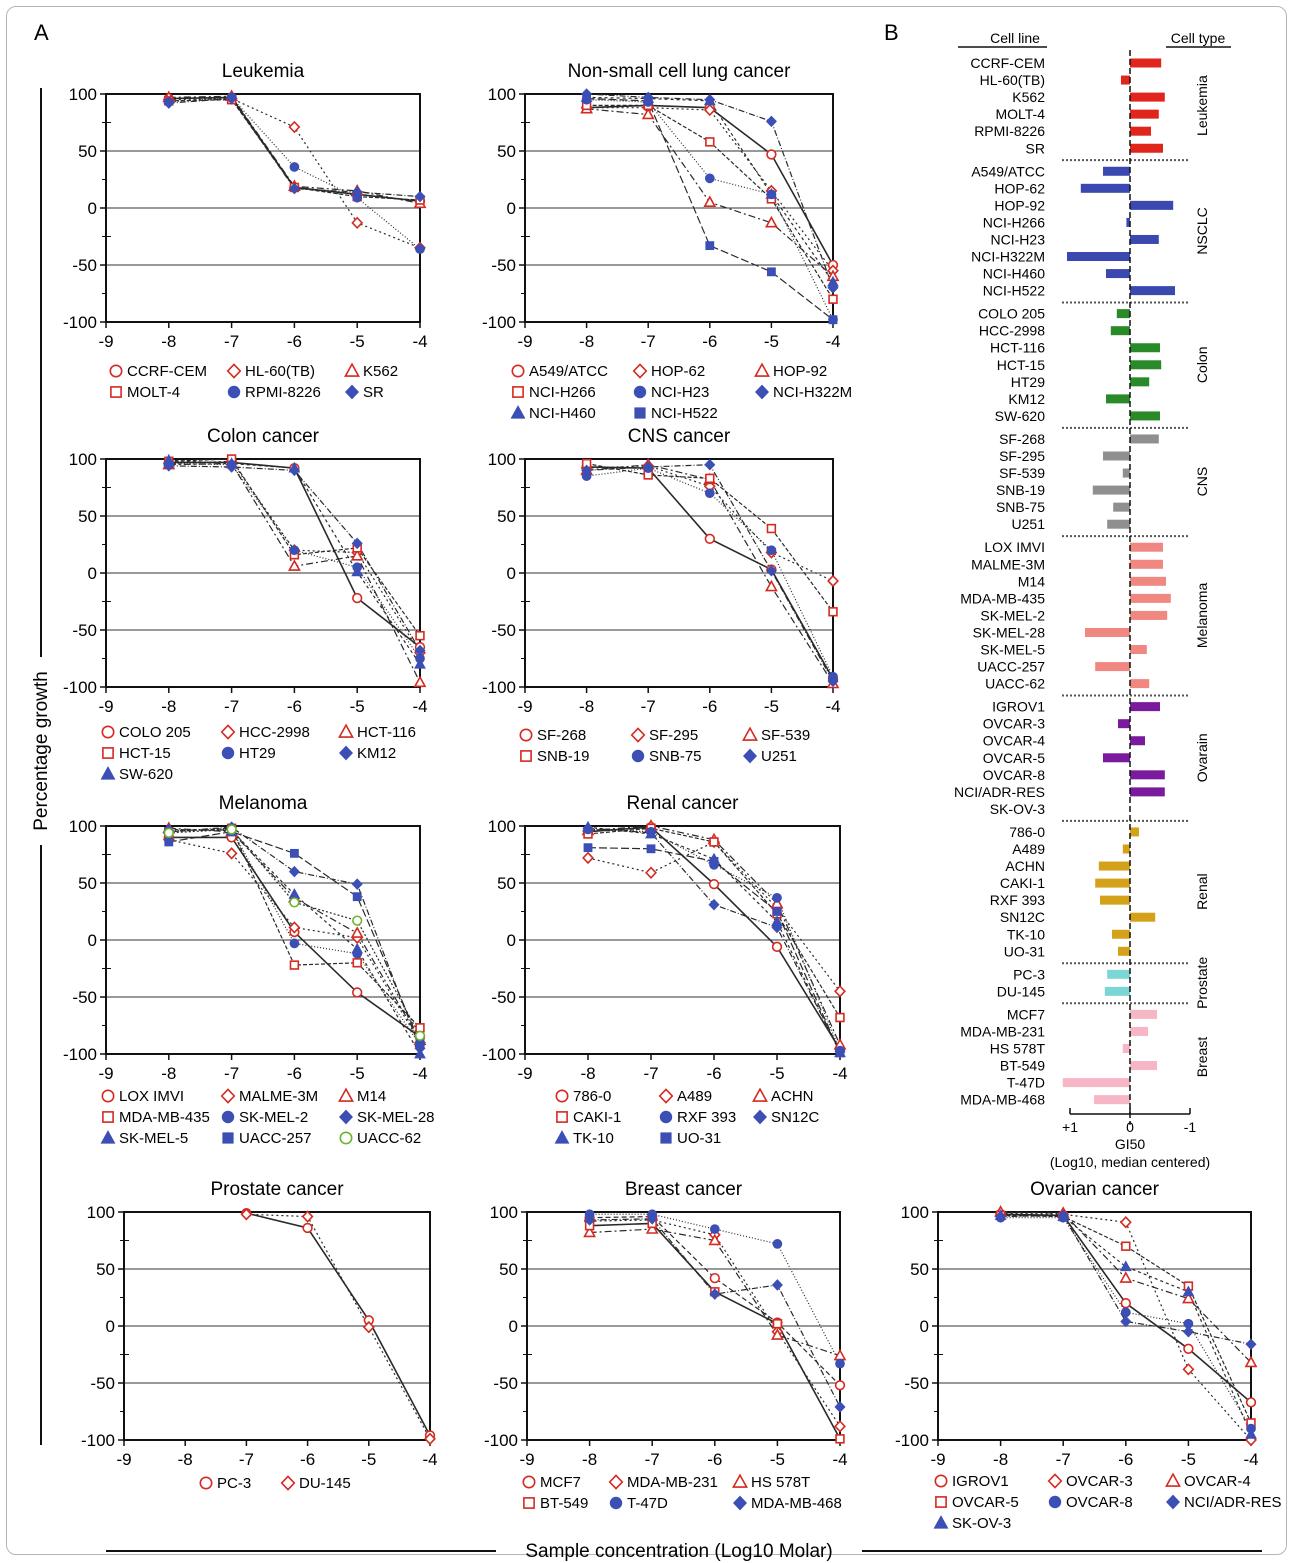 This screenshot has height=1563, width=1295. I want to click on gi50-x-tick-label: +1, so click(1070, 1127).